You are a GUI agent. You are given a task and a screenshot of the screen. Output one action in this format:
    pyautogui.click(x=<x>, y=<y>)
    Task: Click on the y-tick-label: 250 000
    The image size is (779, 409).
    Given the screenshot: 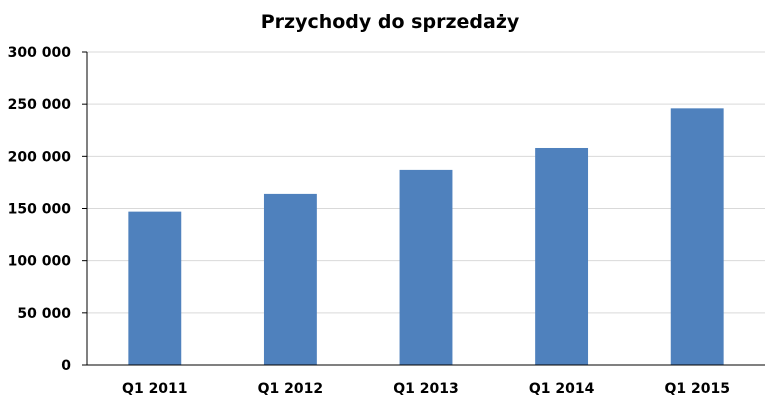 What is the action you would take?
    pyautogui.click(x=40, y=105)
    